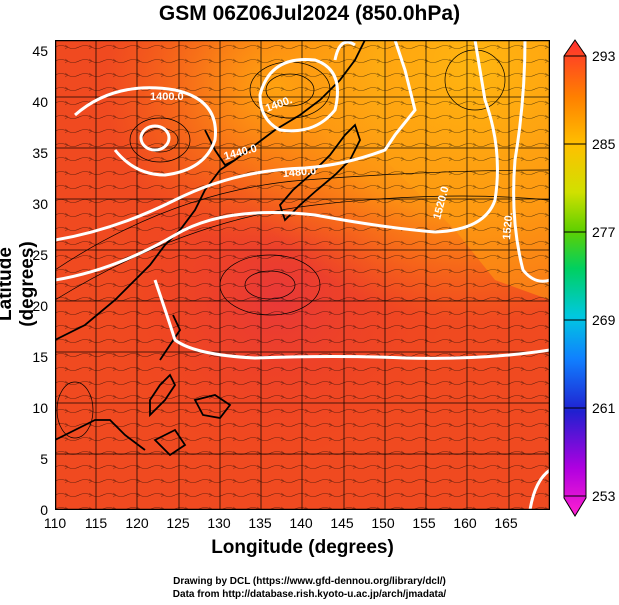 The width and height of the screenshot is (619, 605). I want to click on colorbar-tick: 293, so click(604, 56).